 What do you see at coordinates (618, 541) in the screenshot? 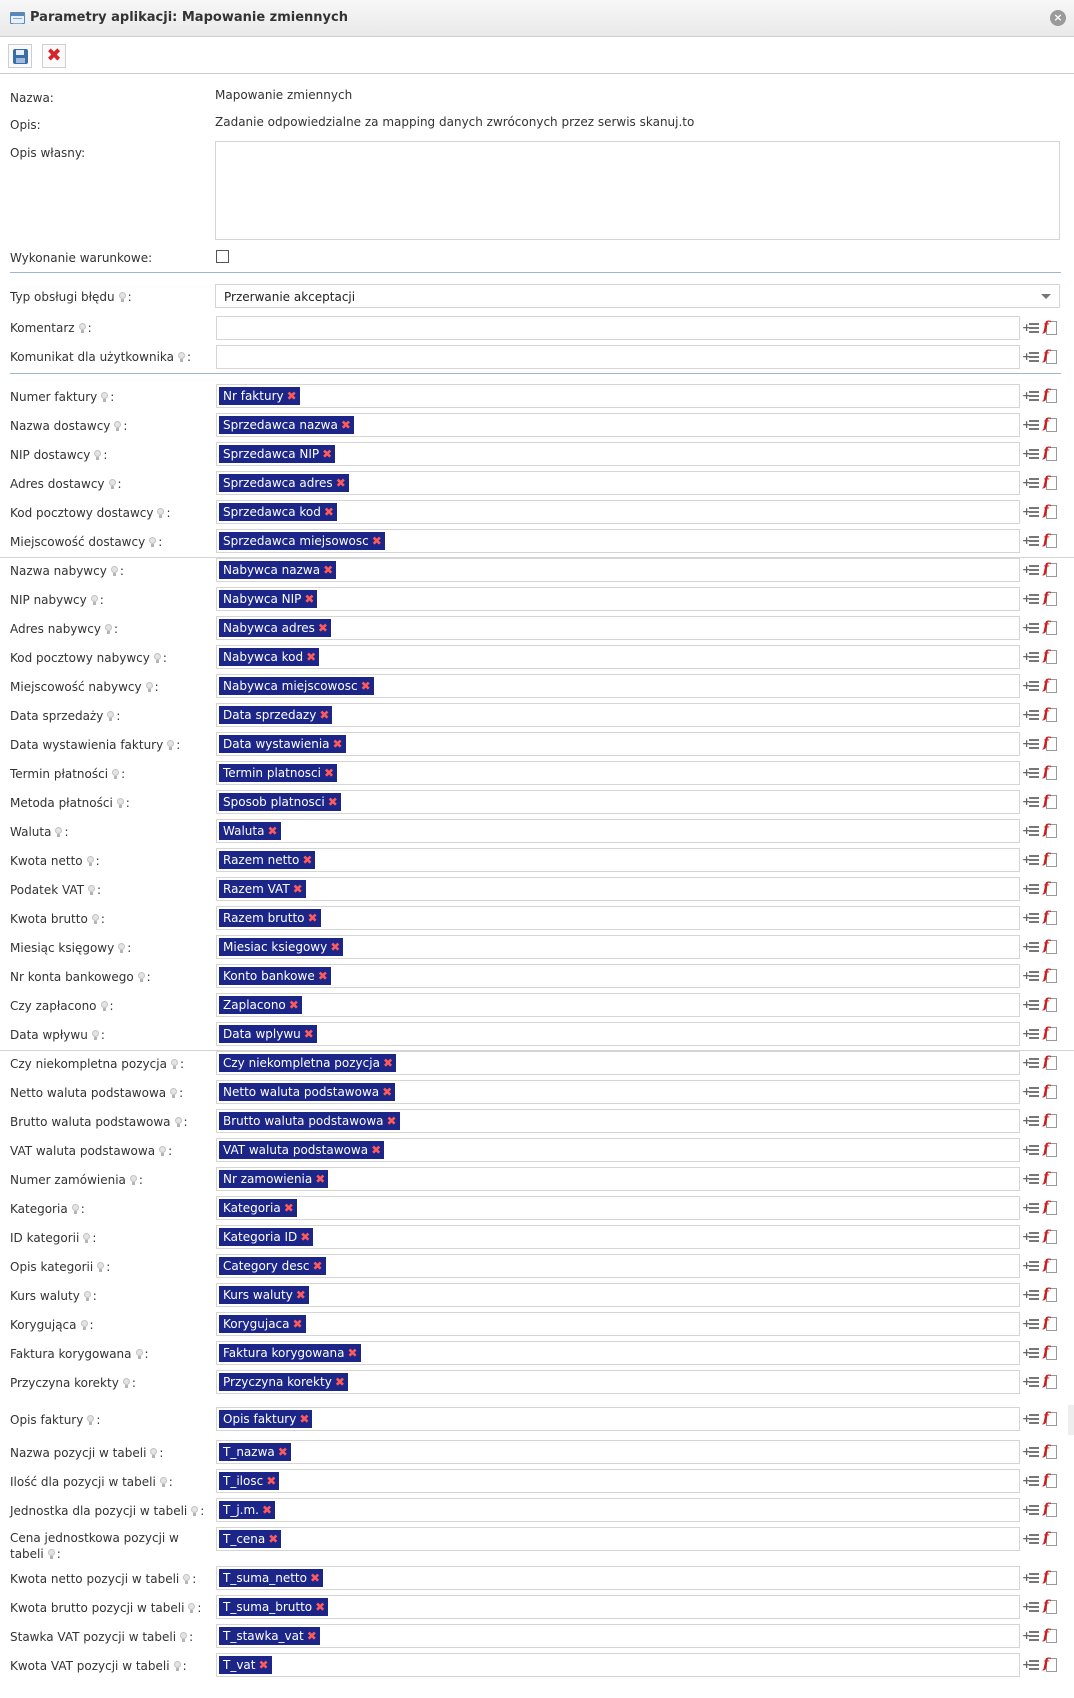
I see `mapping-field: Sprzedawca miejsowosc ✖` at bounding box center [618, 541].